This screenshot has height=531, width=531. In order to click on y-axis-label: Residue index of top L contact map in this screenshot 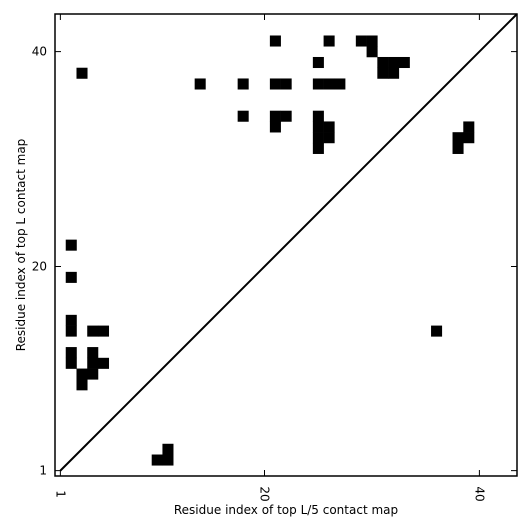, I will do `click(21, 245)`.